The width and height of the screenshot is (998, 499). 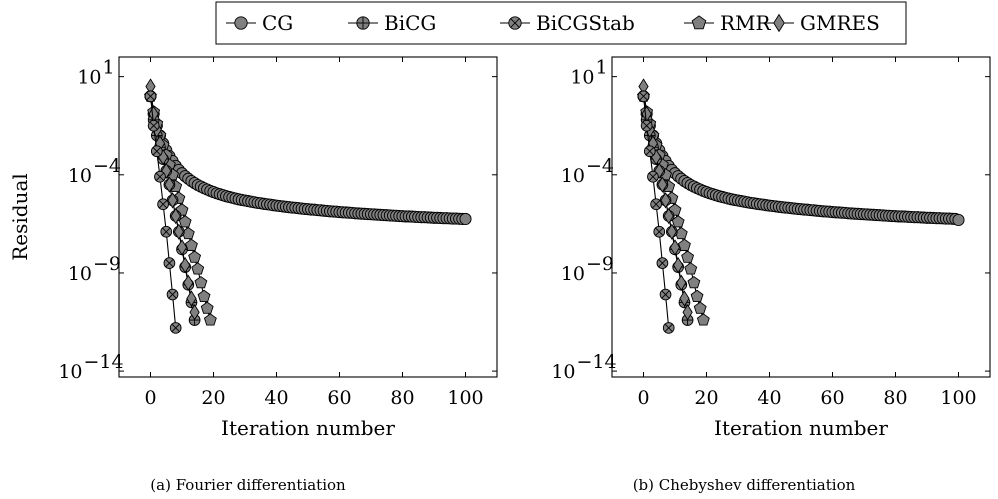 I want to click on legend-marker-bicgstab, so click(x=515, y=23).